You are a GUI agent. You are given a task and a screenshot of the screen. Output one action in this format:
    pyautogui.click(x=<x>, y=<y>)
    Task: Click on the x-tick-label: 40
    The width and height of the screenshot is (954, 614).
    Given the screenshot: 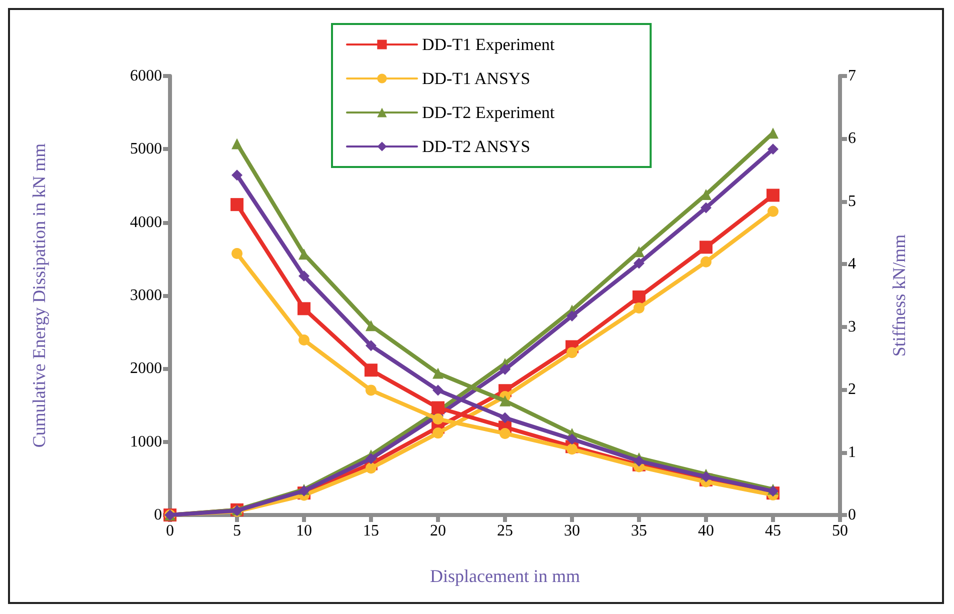 What is the action you would take?
    pyautogui.click(x=706, y=531)
    